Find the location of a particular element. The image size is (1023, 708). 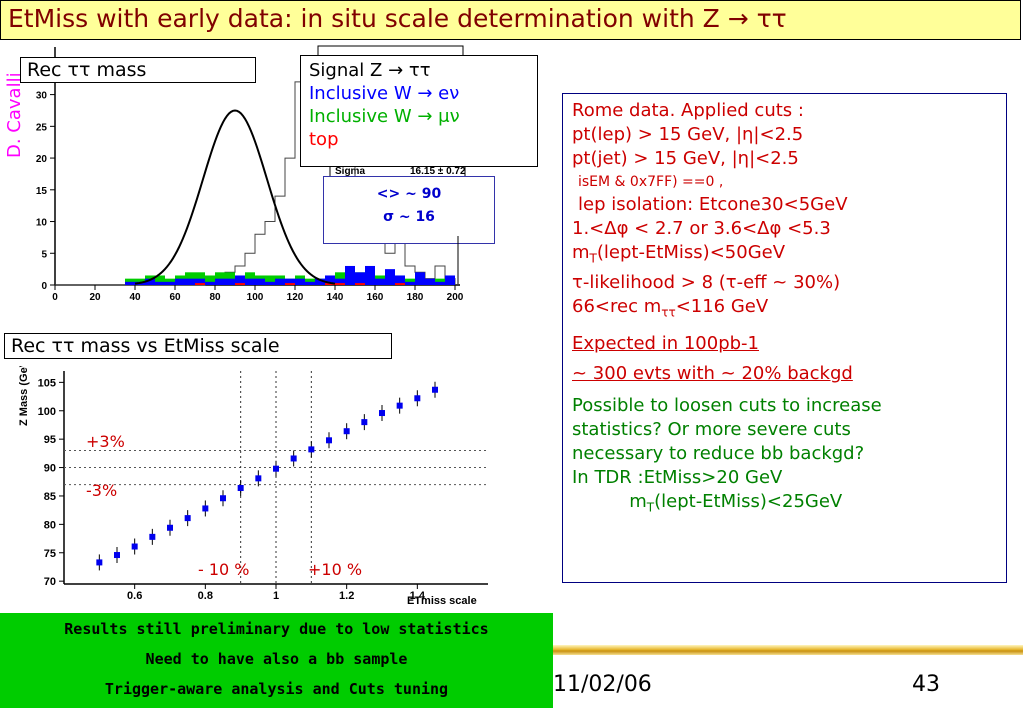

legend-w-munu: Inclusive W → μν is located at coordinates (384, 116).